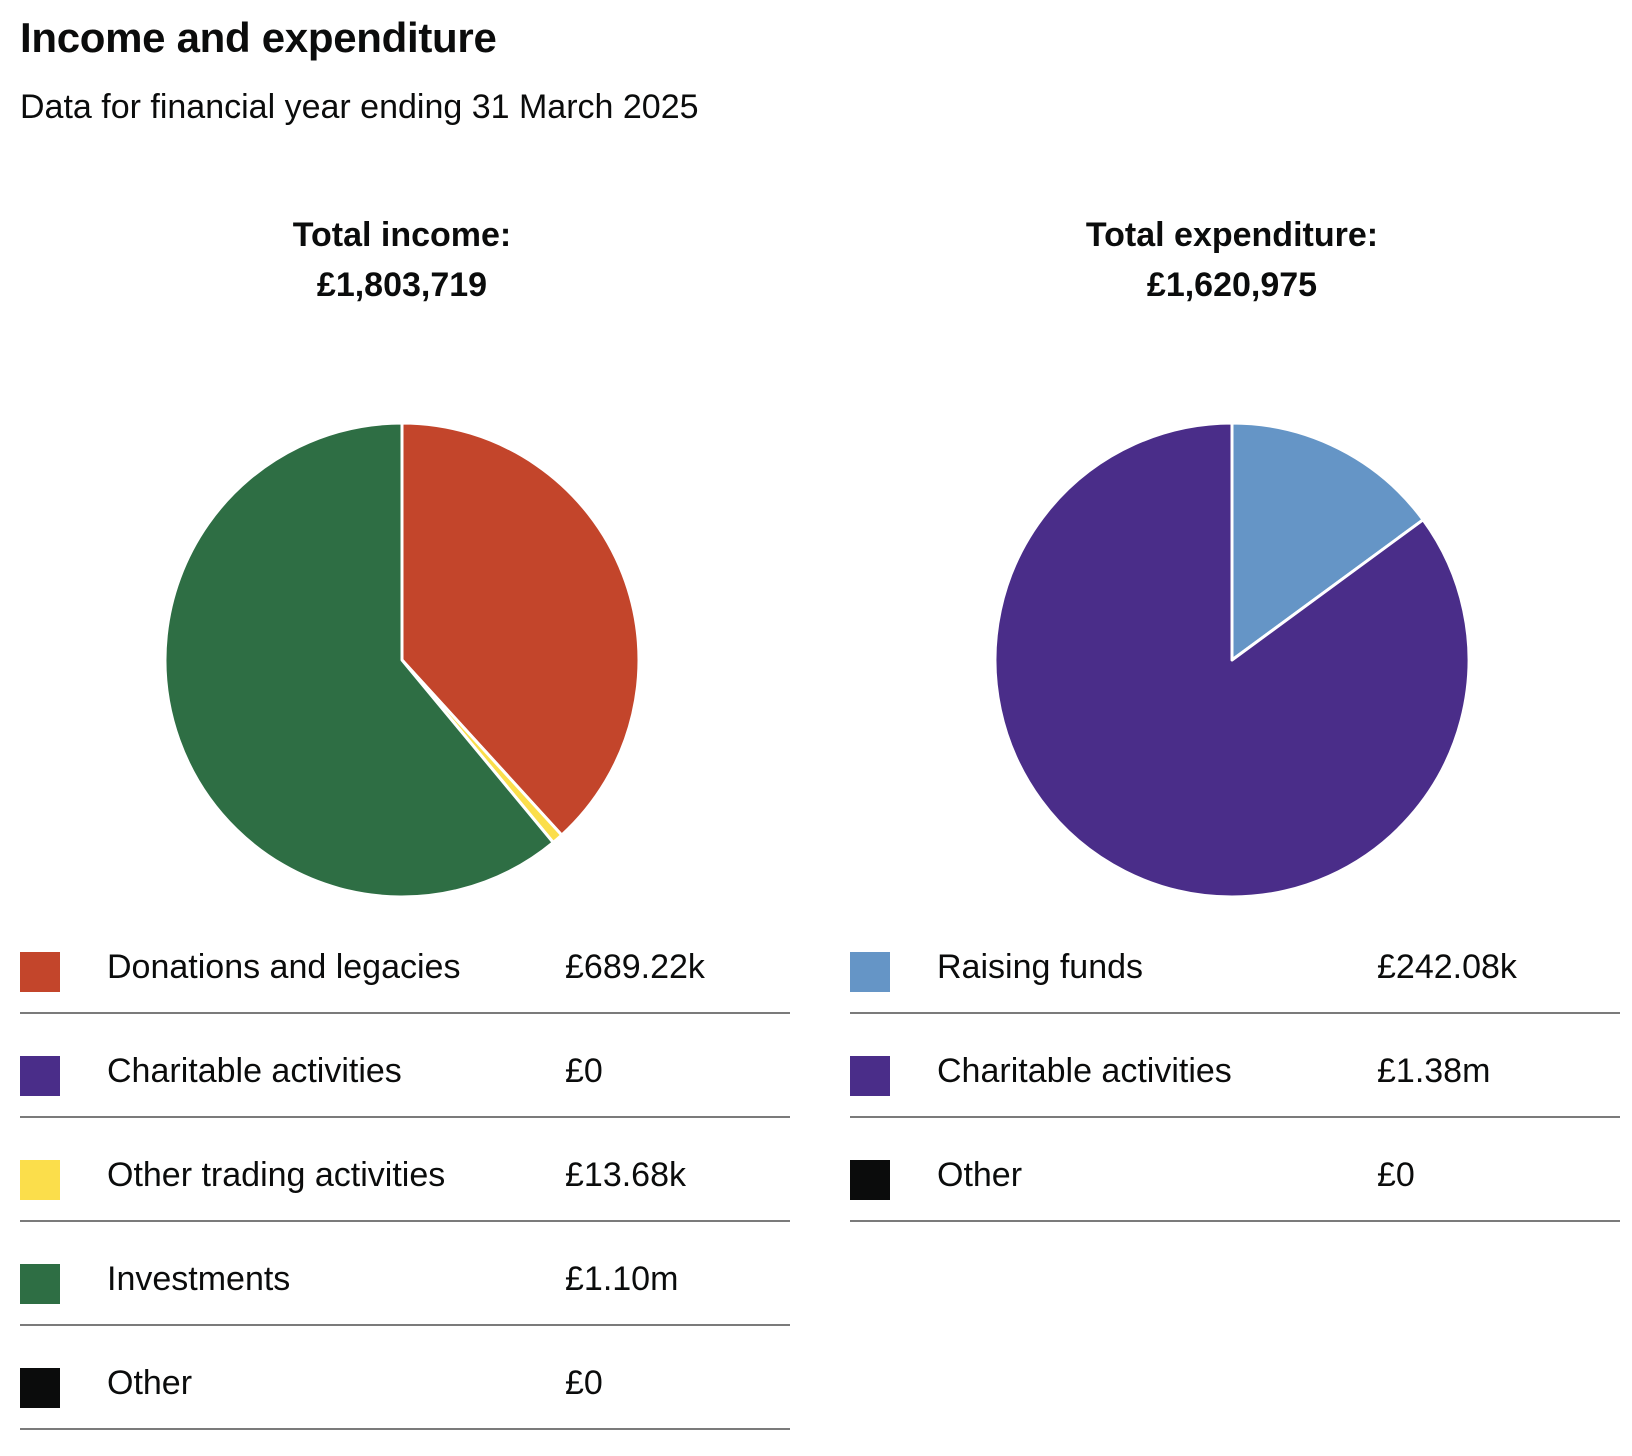 The height and width of the screenshot is (1456, 1632). I want to click on expenditure-chart-title: Total expenditure:, so click(1232, 235).